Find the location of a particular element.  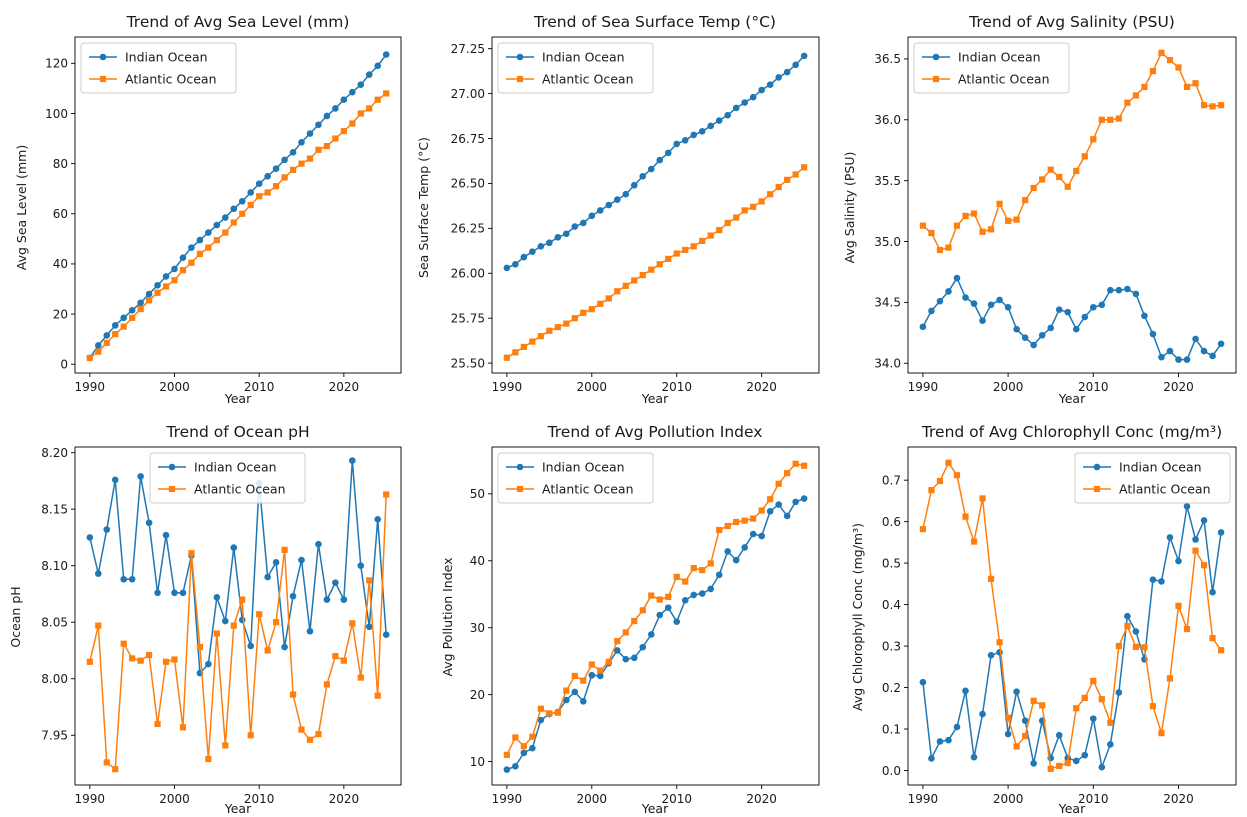

y-tick-label: 0.0 is located at coordinates (891, 771).